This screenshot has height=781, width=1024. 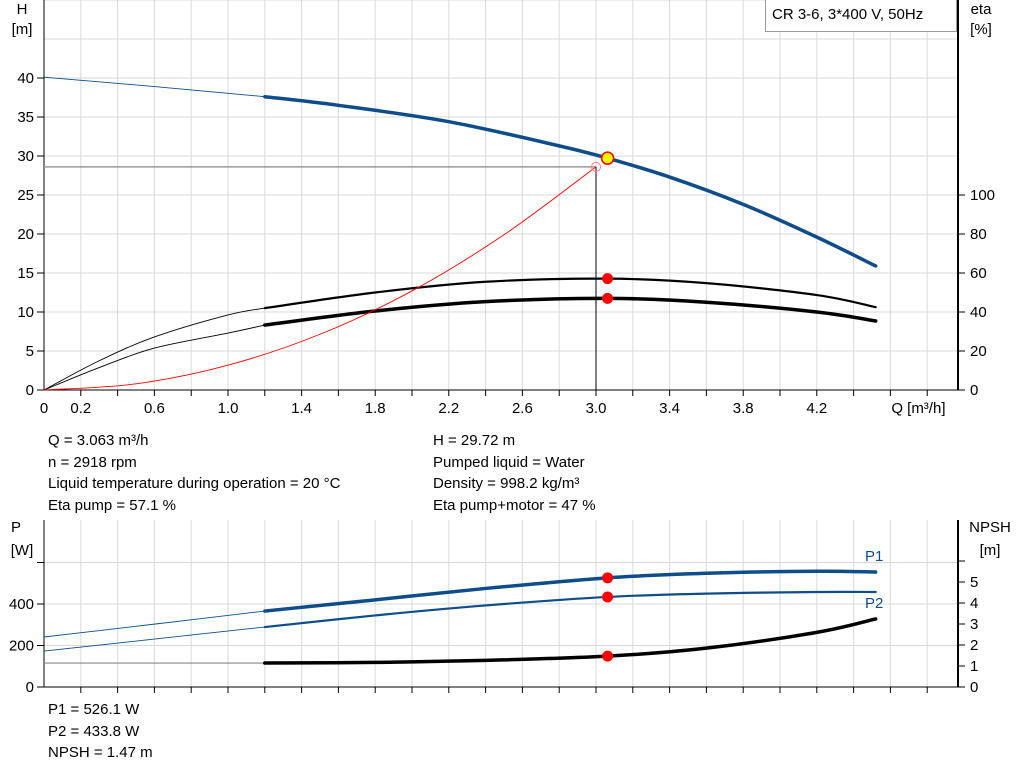 What do you see at coordinates (974, 603) in the screenshot?
I see `y-tick-label-right: 4` at bounding box center [974, 603].